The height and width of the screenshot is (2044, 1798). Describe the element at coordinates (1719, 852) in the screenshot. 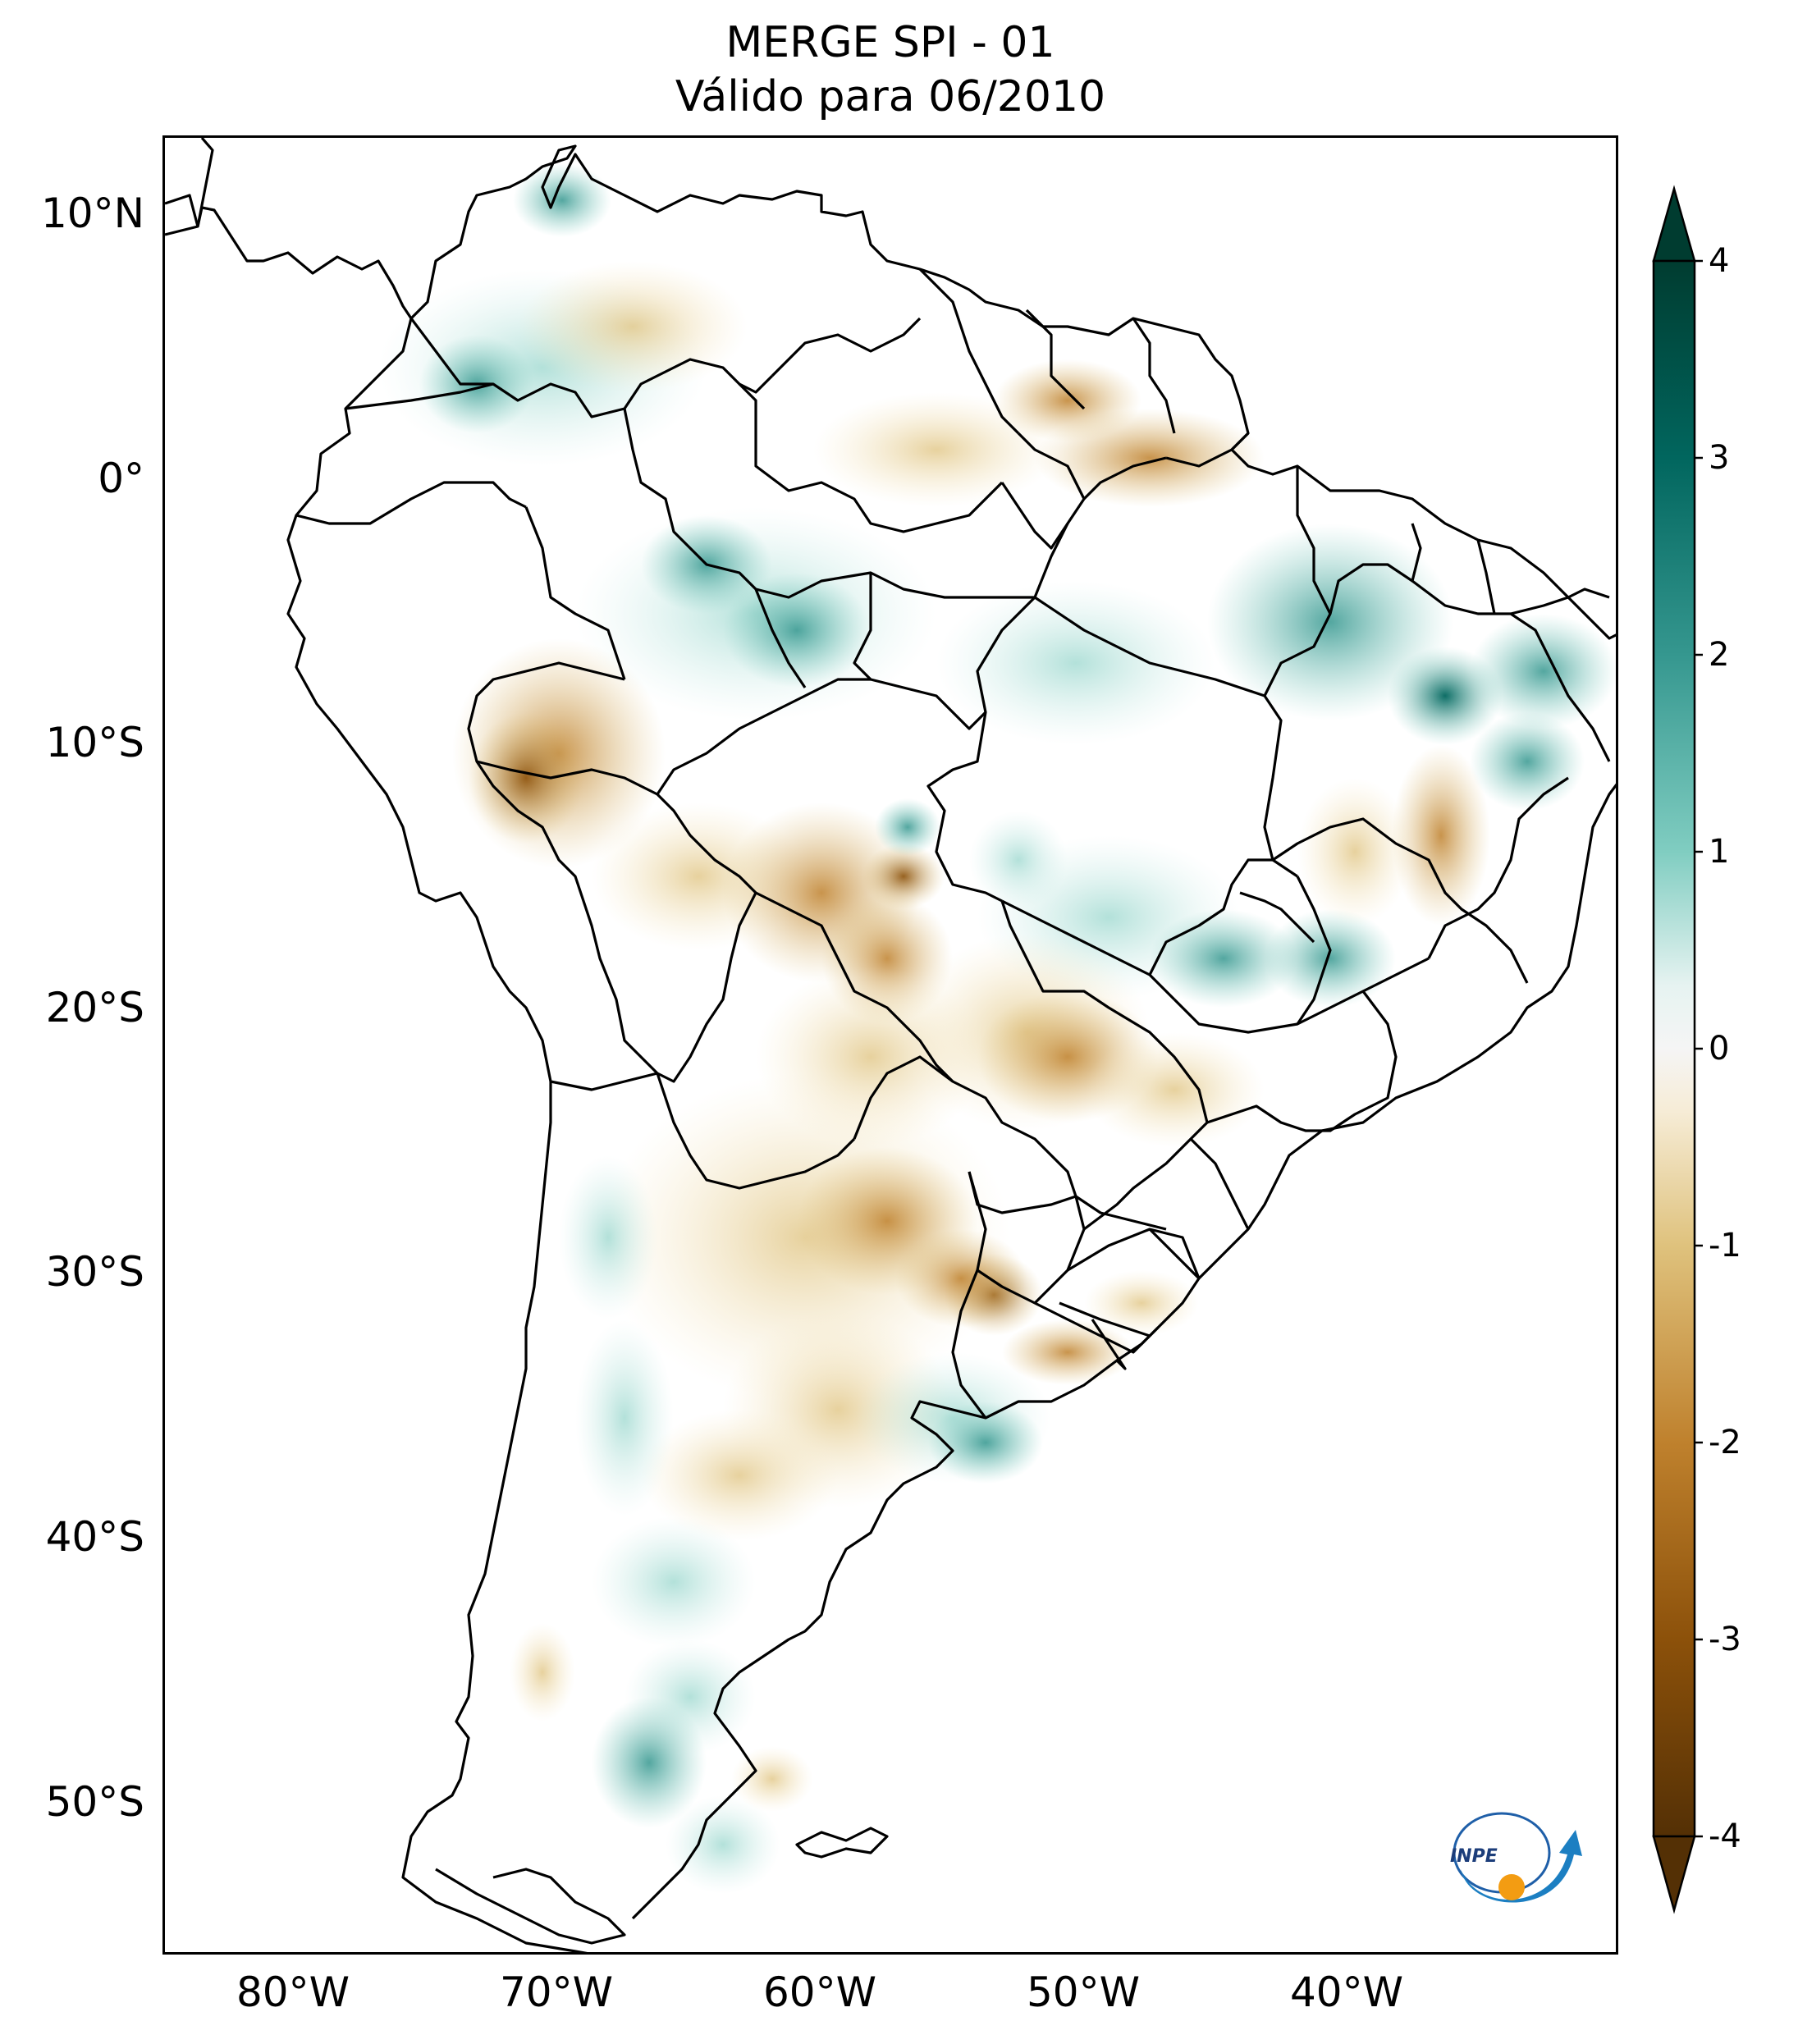

I see `colorbar-tick-1: 1` at that location.